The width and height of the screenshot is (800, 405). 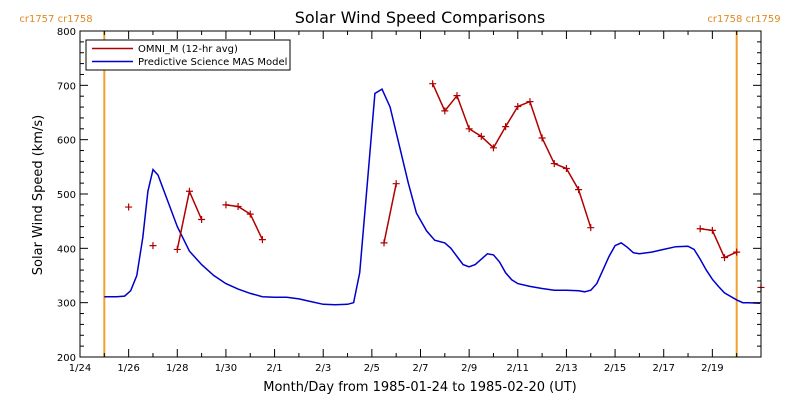 I want to click on carrington-label: cr1757 cr1758, so click(x=55, y=19).